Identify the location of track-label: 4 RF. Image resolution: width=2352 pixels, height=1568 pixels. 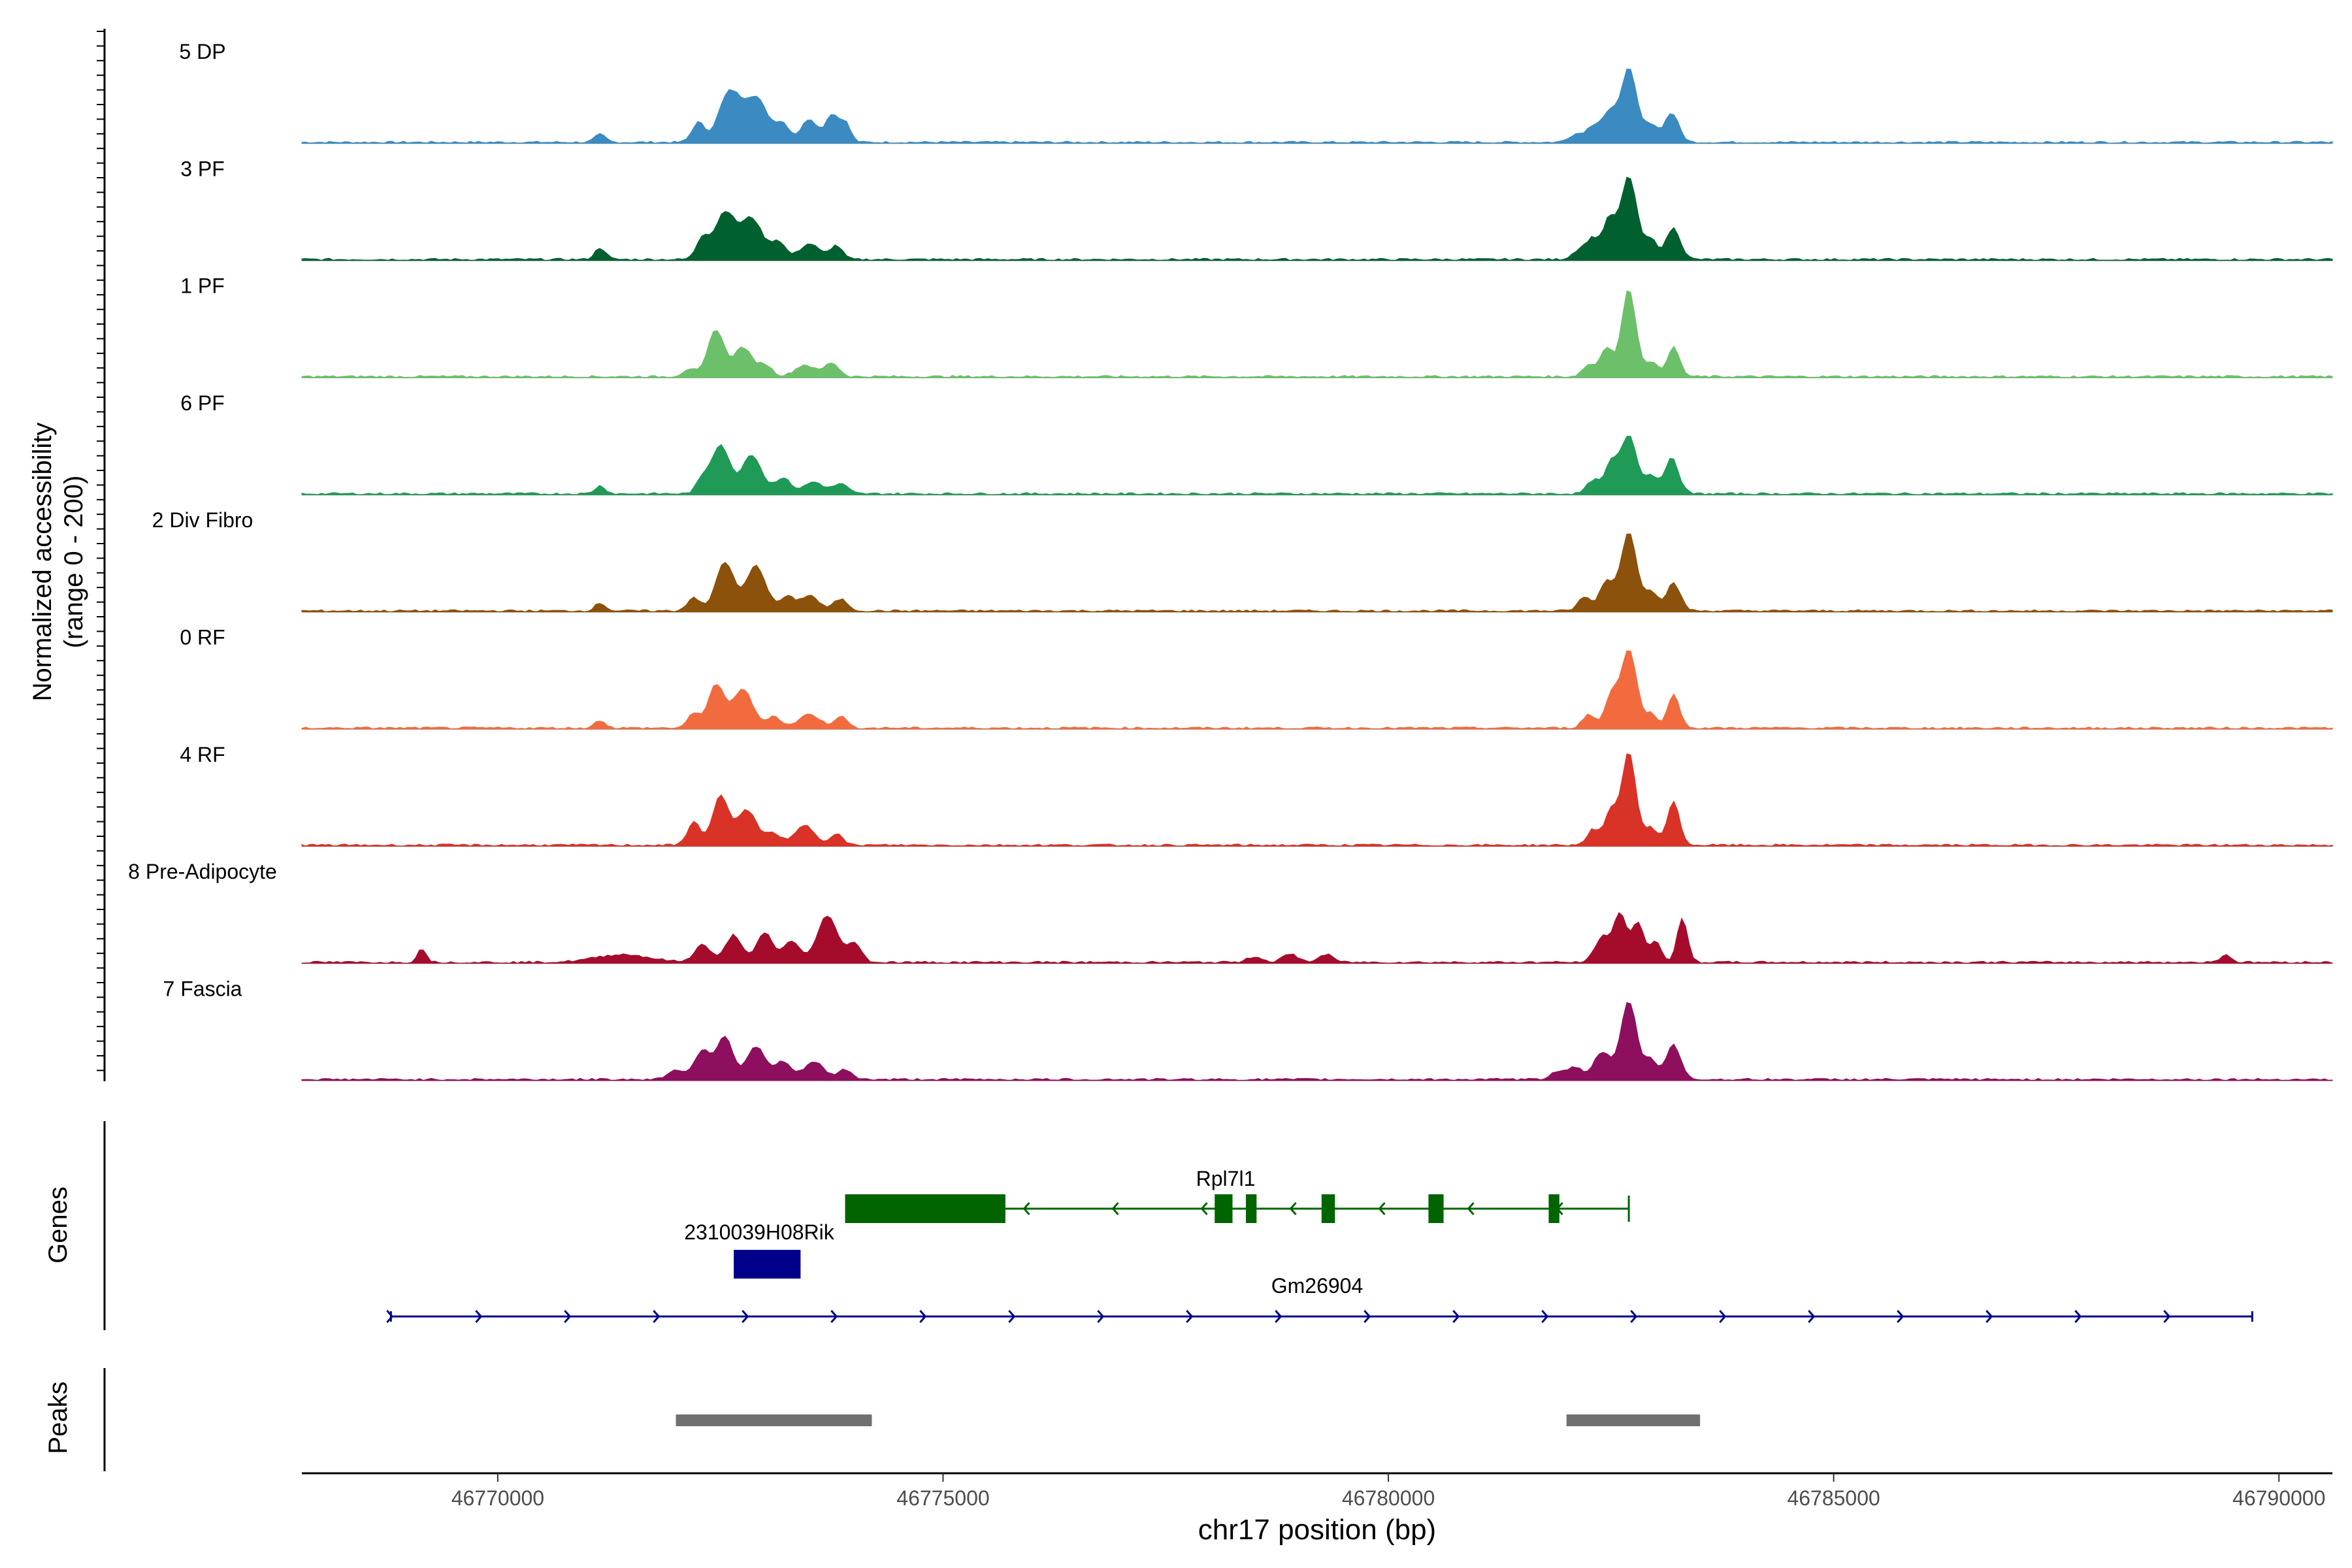
(202, 754).